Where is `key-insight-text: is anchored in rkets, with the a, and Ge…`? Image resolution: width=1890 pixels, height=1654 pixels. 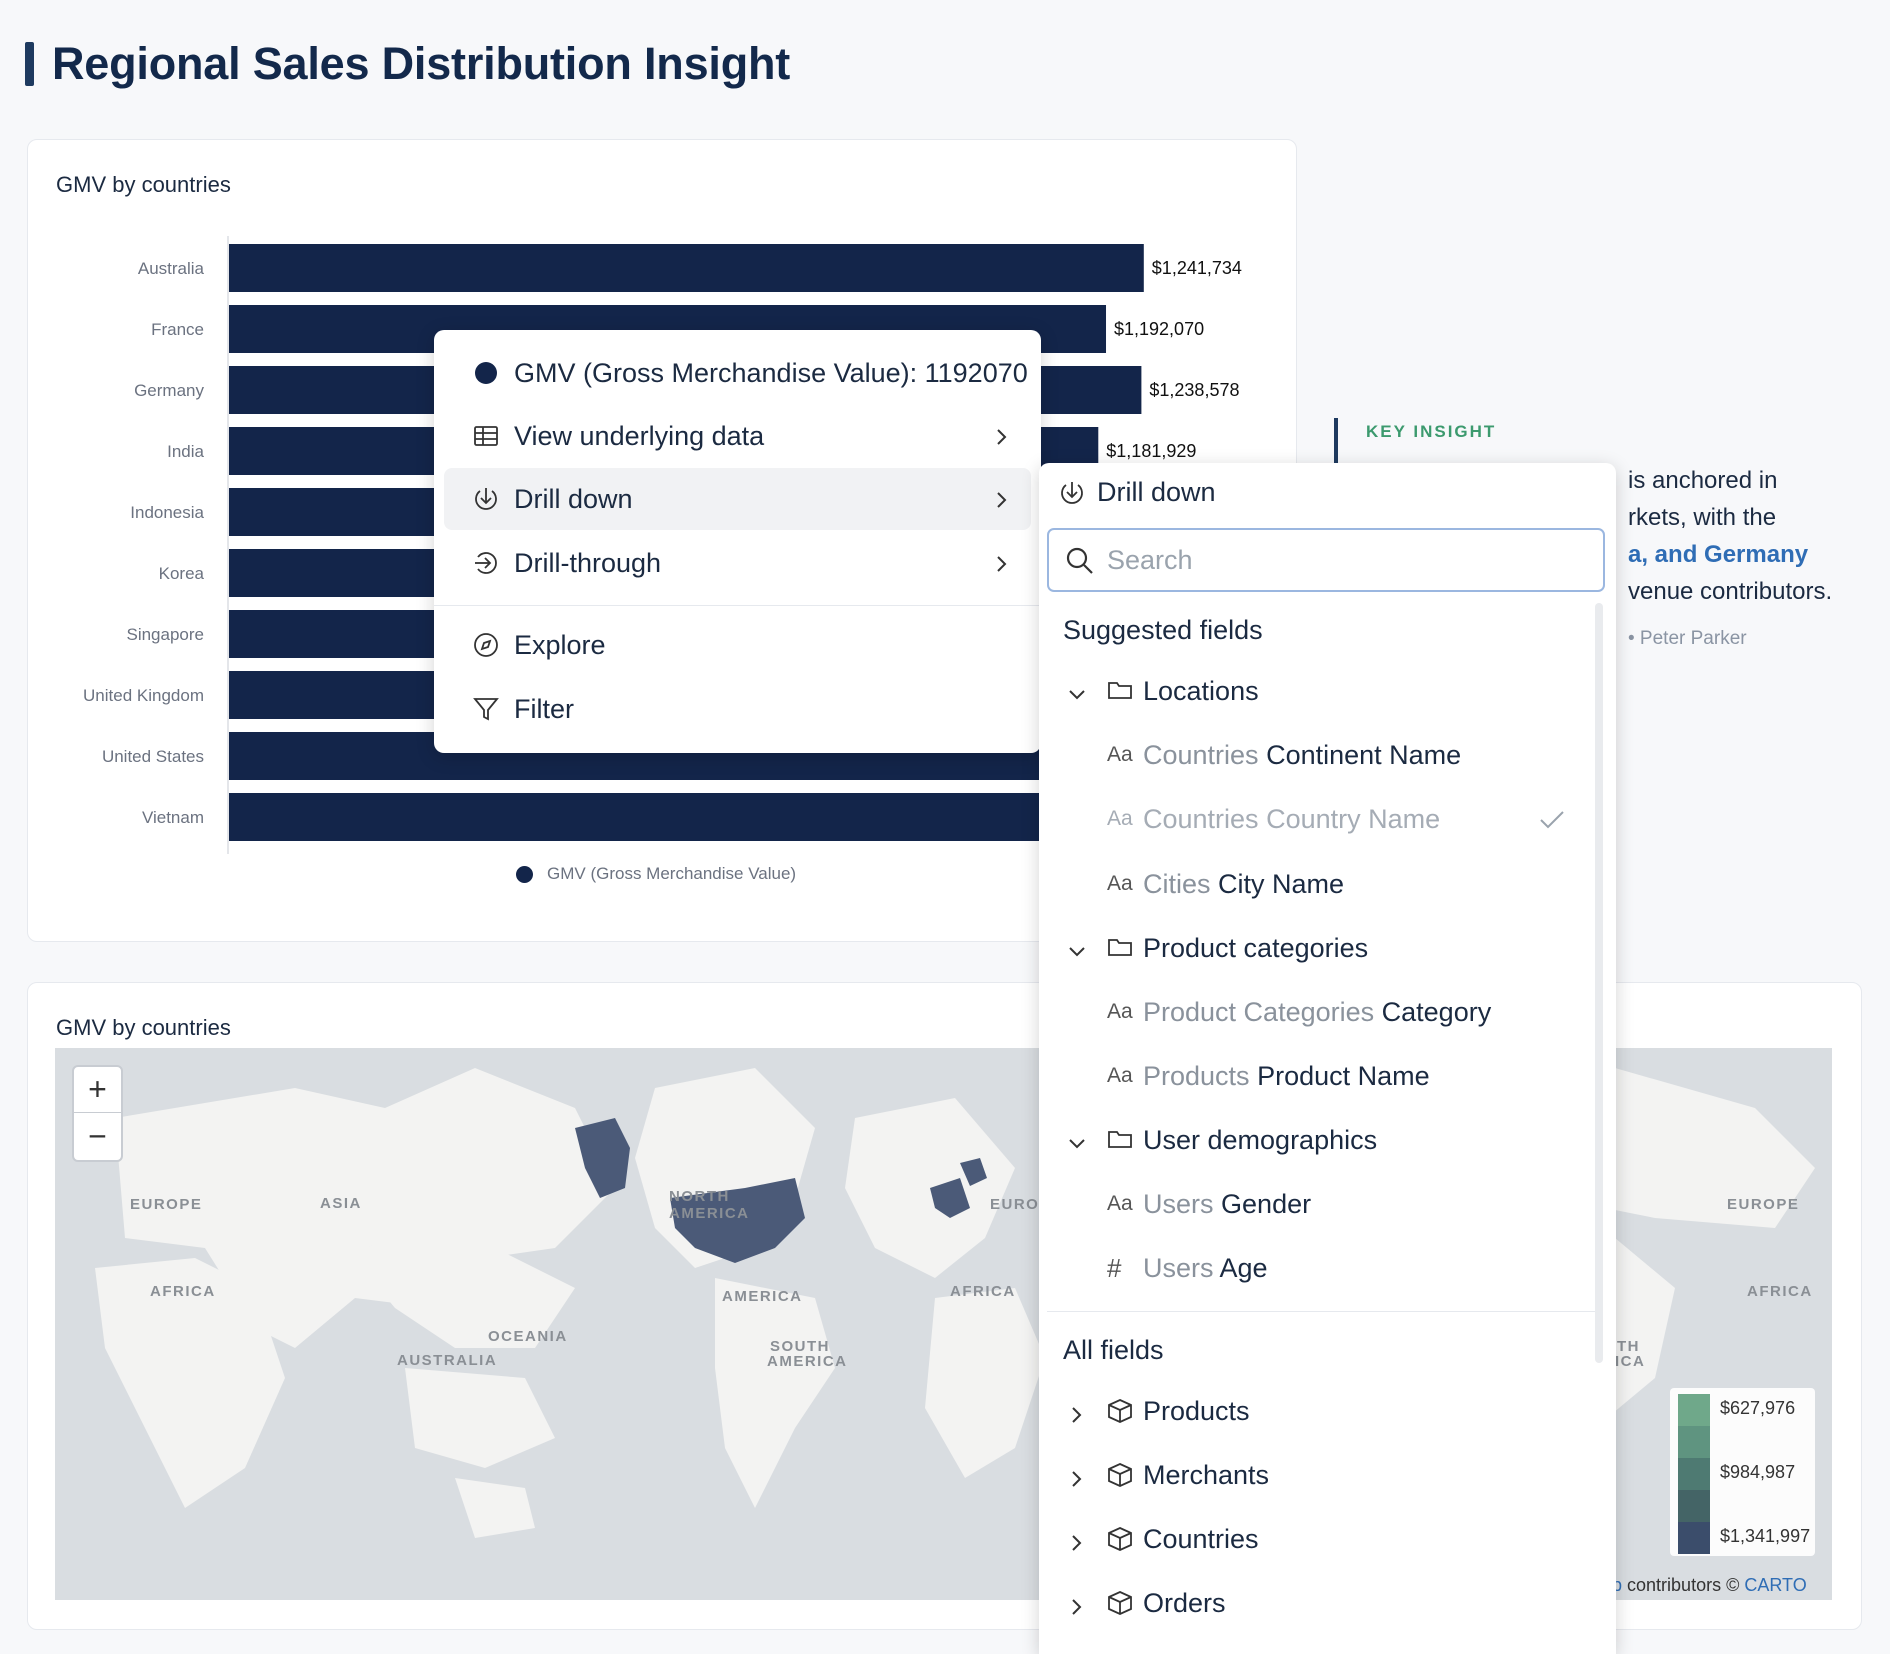 key-insight-text: is anchored in rkets, with the a, and Ge… is located at coordinates (1616, 536).